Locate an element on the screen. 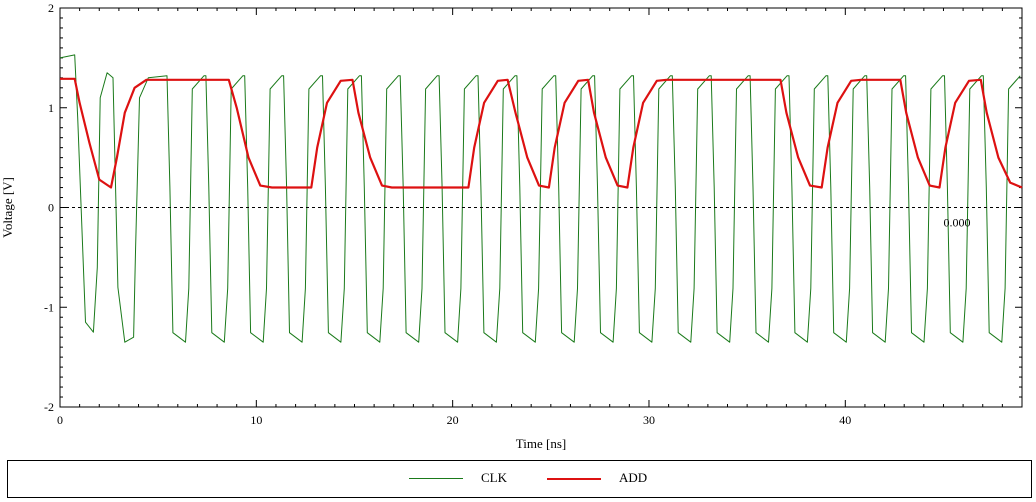 The height and width of the screenshot is (502, 1036). zero-reference-label: 0.000 is located at coordinates (956, 223).